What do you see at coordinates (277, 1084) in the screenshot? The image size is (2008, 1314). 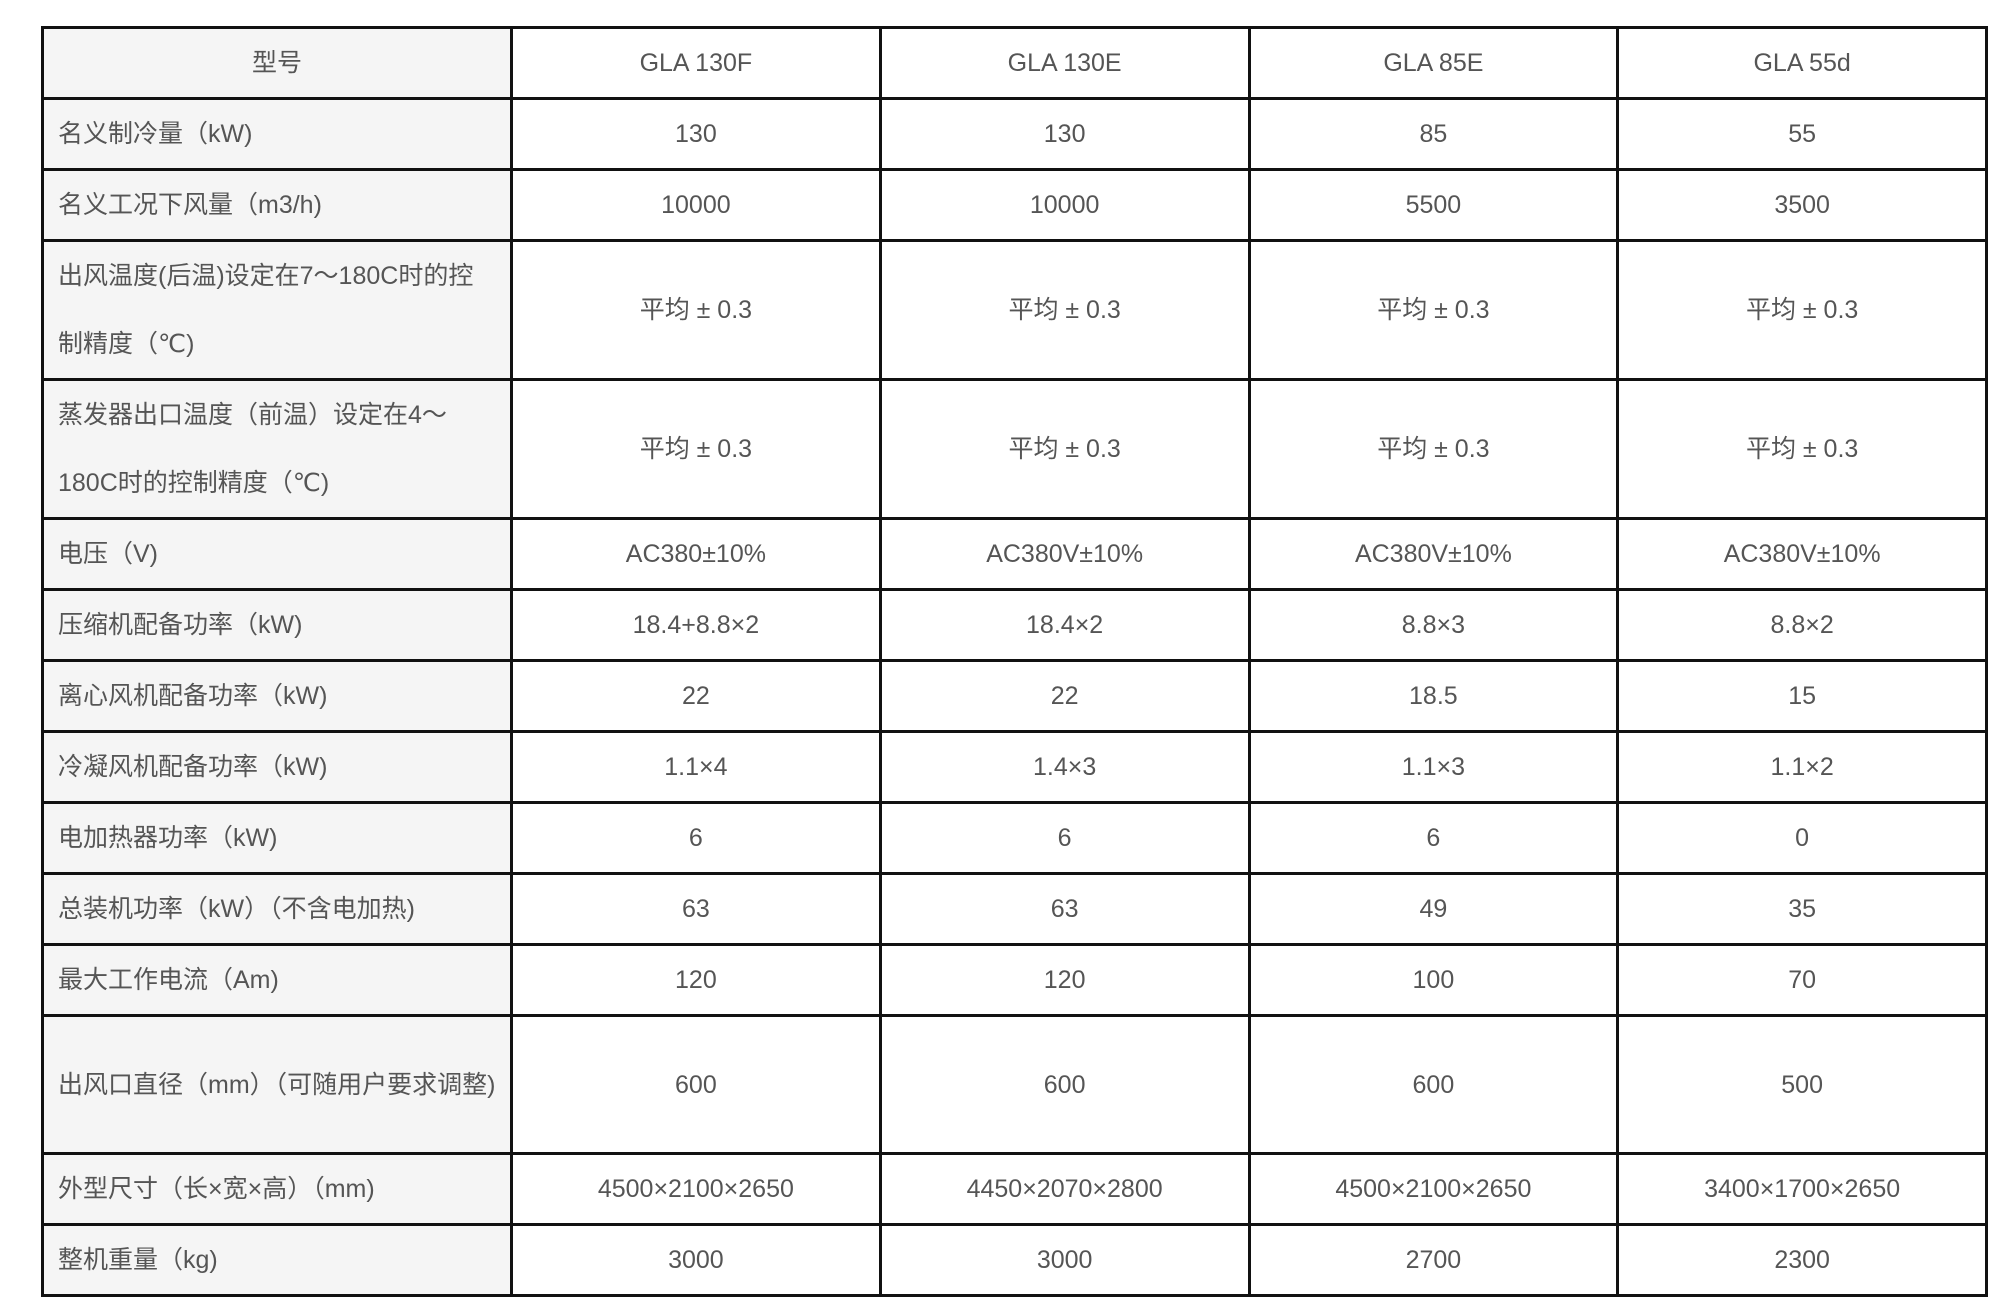 I see `row-label: 出风口直径（mm）（可随用户要求调整)` at bounding box center [277, 1084].